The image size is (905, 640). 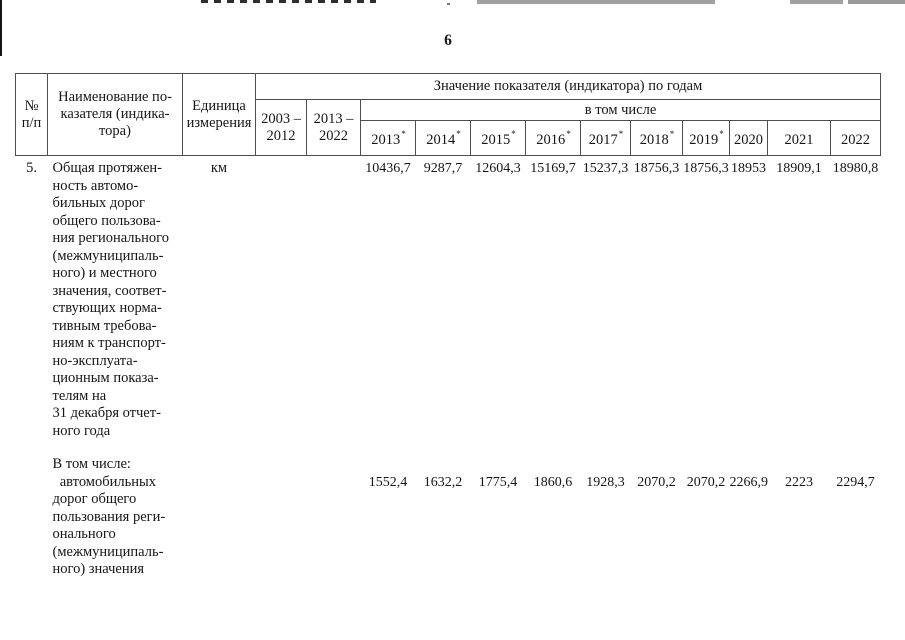 I want to click on scan-artifact-dot, so click(x=448, y=4).